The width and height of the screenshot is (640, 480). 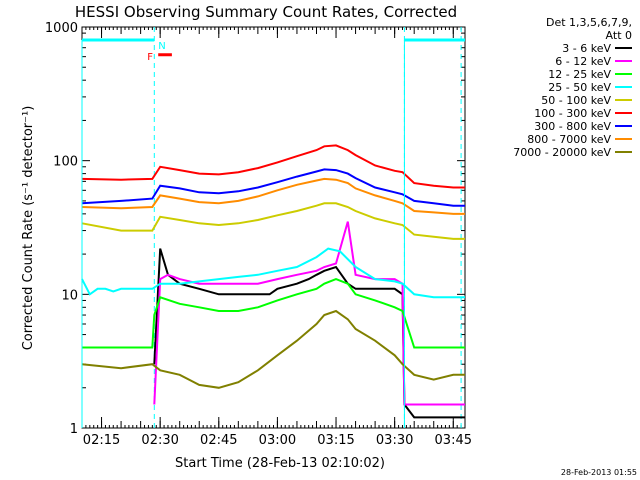 What do you see at coordinates (572, 113) in the screenshot?
I see `legend-label: 100 - 300 keV` at bounding box center [572, 113].